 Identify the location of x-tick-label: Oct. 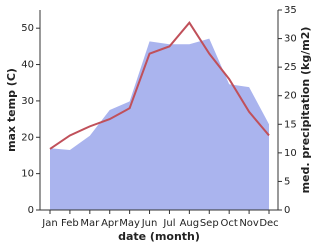
(229, 223).